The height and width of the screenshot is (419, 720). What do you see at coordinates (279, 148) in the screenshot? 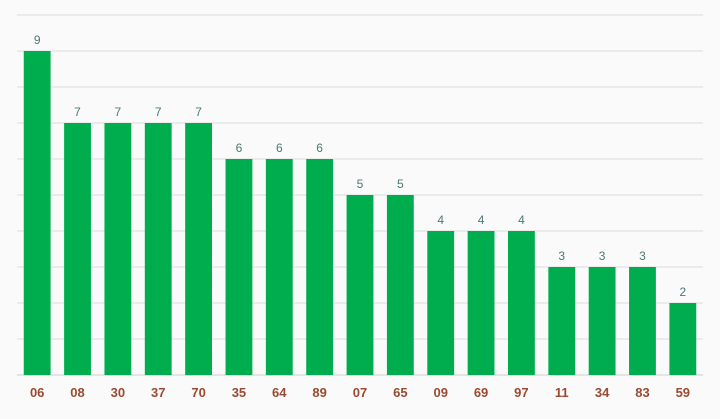
I see `data-label-64: 6` at bounding box center [279, 148].